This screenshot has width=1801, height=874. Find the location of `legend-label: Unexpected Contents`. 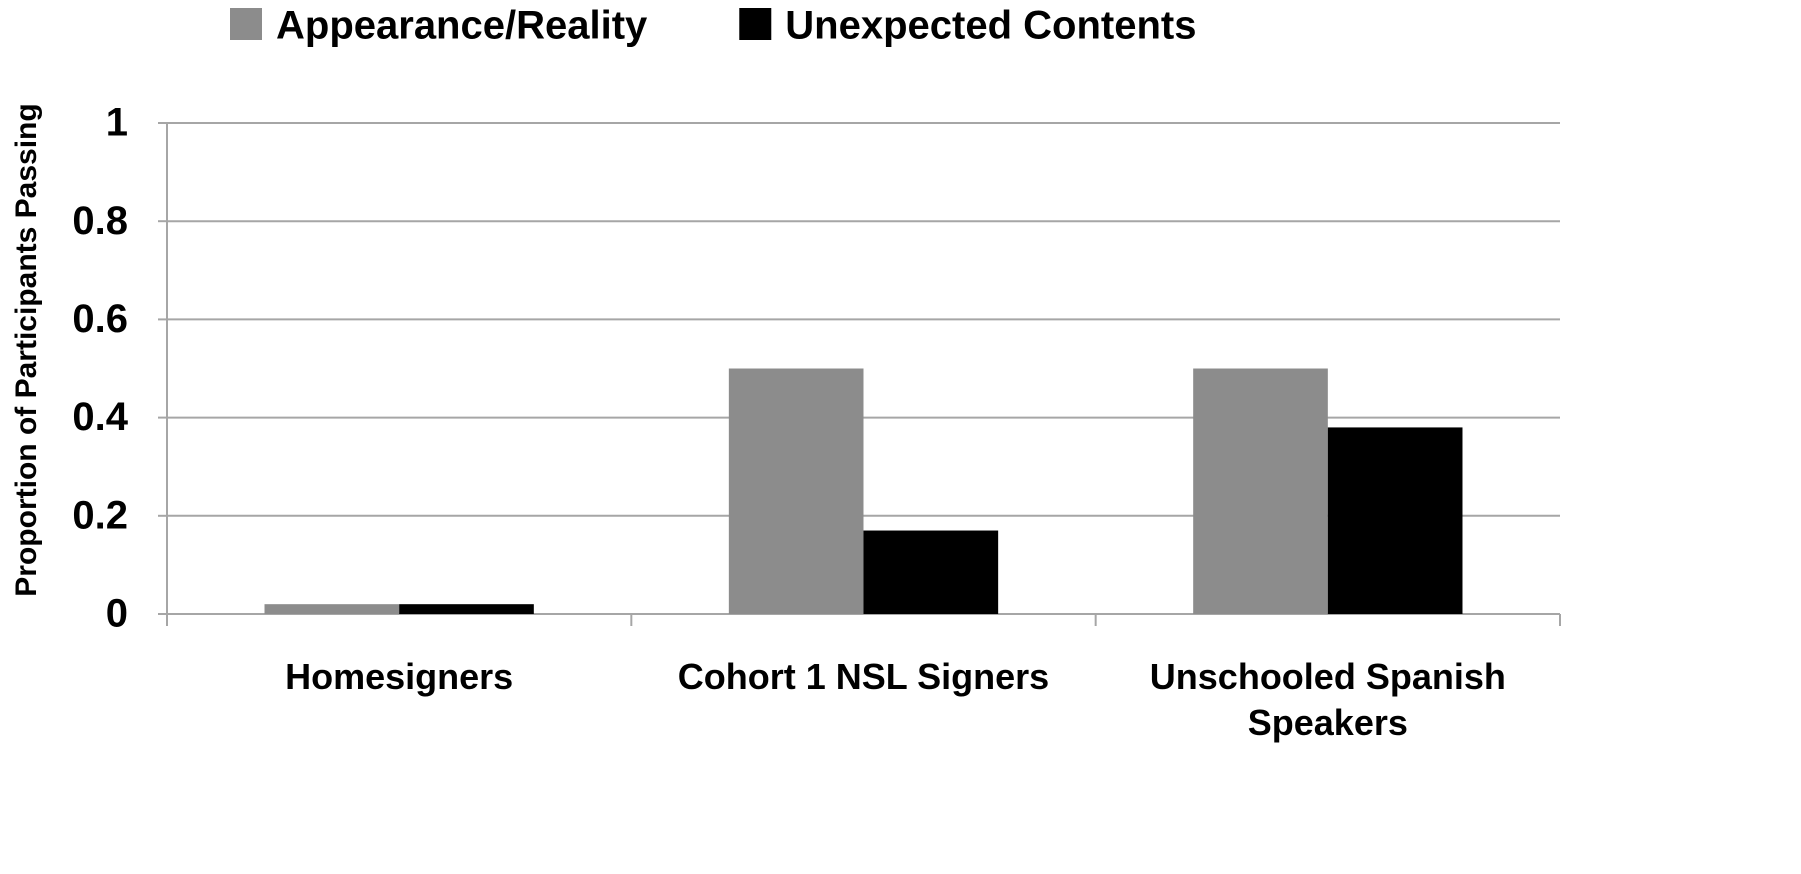

legend-label: Unexpected Contents is located at coordinates (990, 26).